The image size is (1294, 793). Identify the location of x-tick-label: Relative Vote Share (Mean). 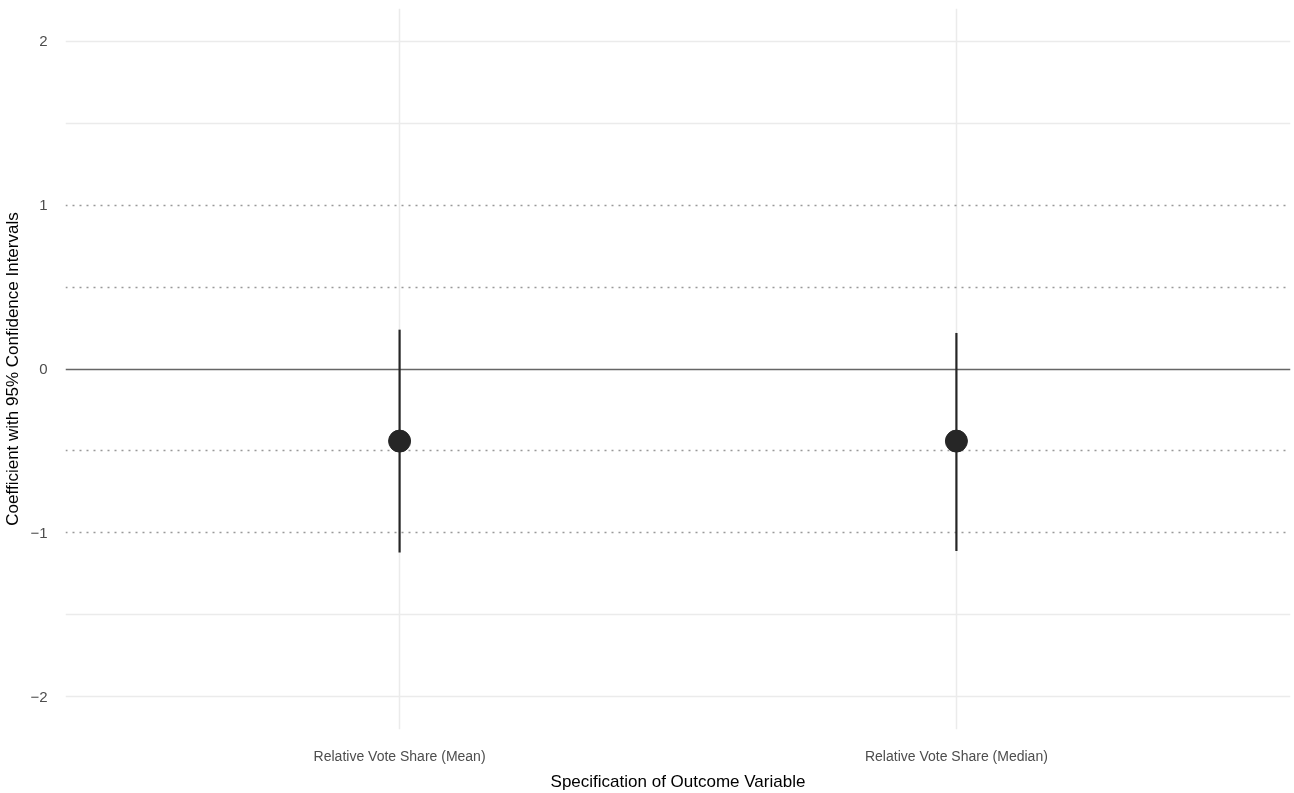
(399, 755).